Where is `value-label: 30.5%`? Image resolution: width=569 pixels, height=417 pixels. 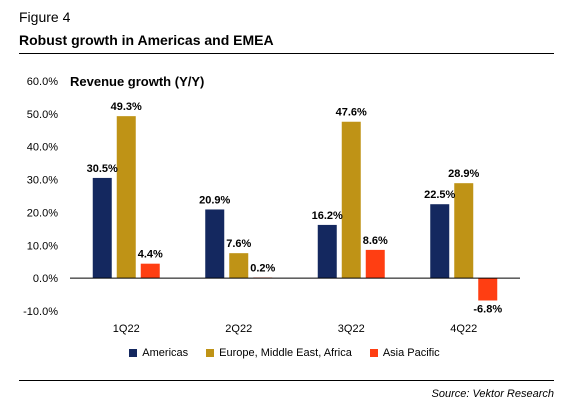
value-label: 30.5% is located at coordinates (102, 169).